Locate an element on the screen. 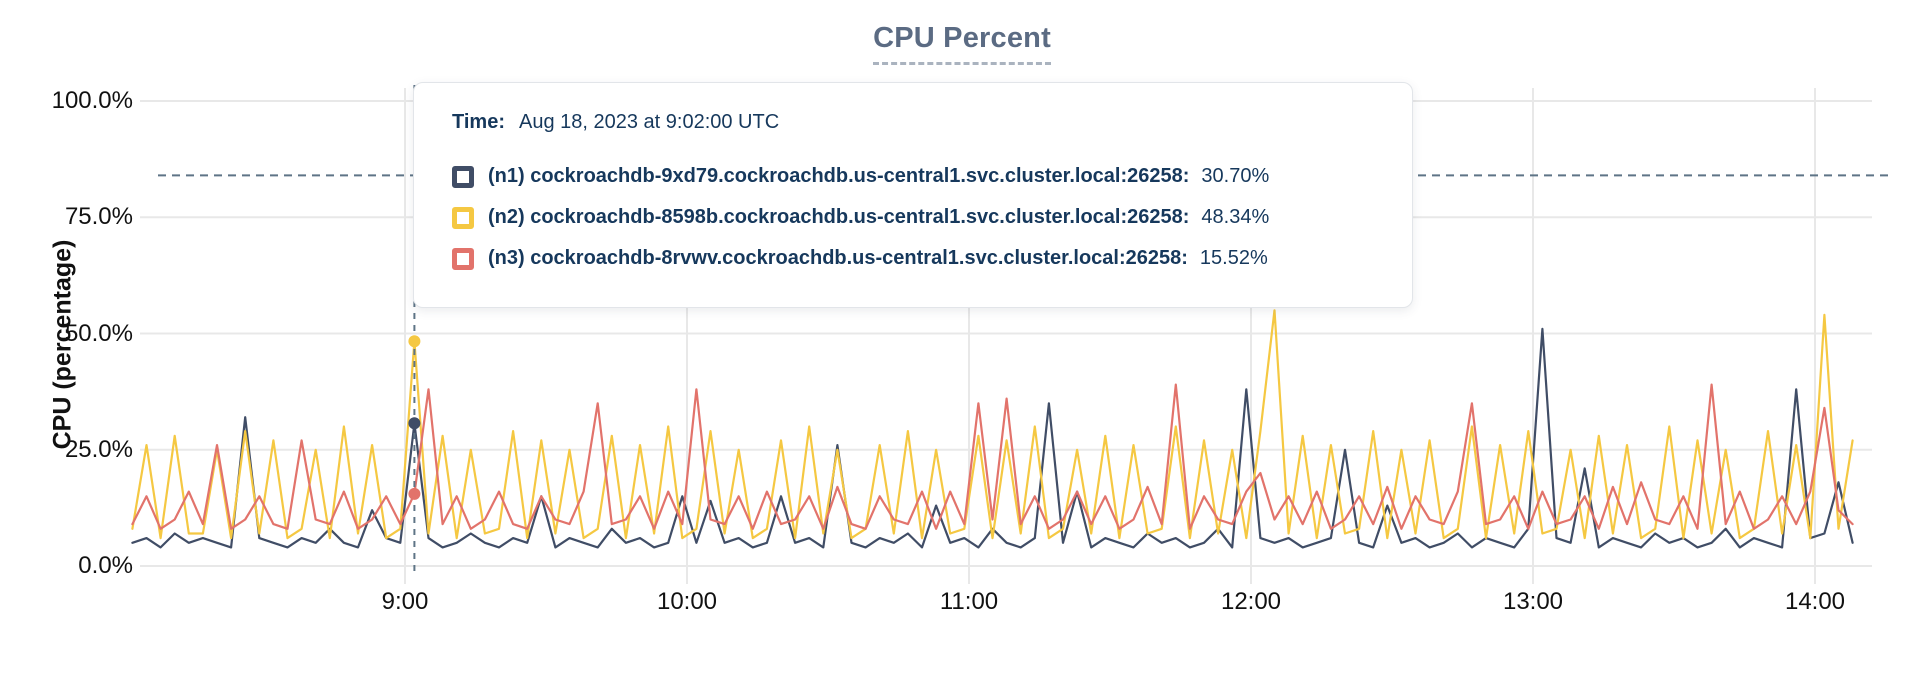 This screenshot has height=694, width=1924. chart-title: CPU Percent is located at coordinates (962, 43).